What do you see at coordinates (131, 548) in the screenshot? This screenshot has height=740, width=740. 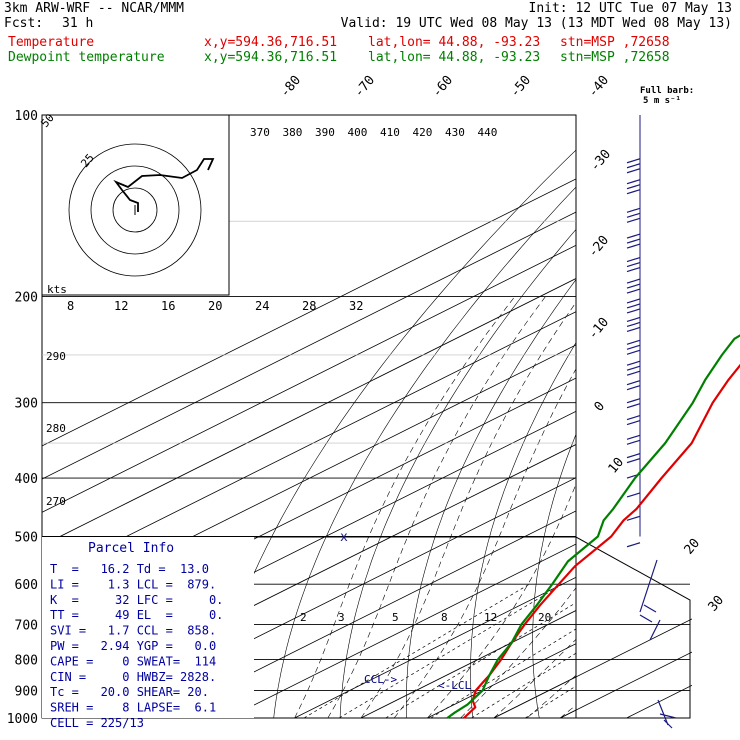 I see `parcel-info-title: Parcel Info` at bounding box center [131, 548].